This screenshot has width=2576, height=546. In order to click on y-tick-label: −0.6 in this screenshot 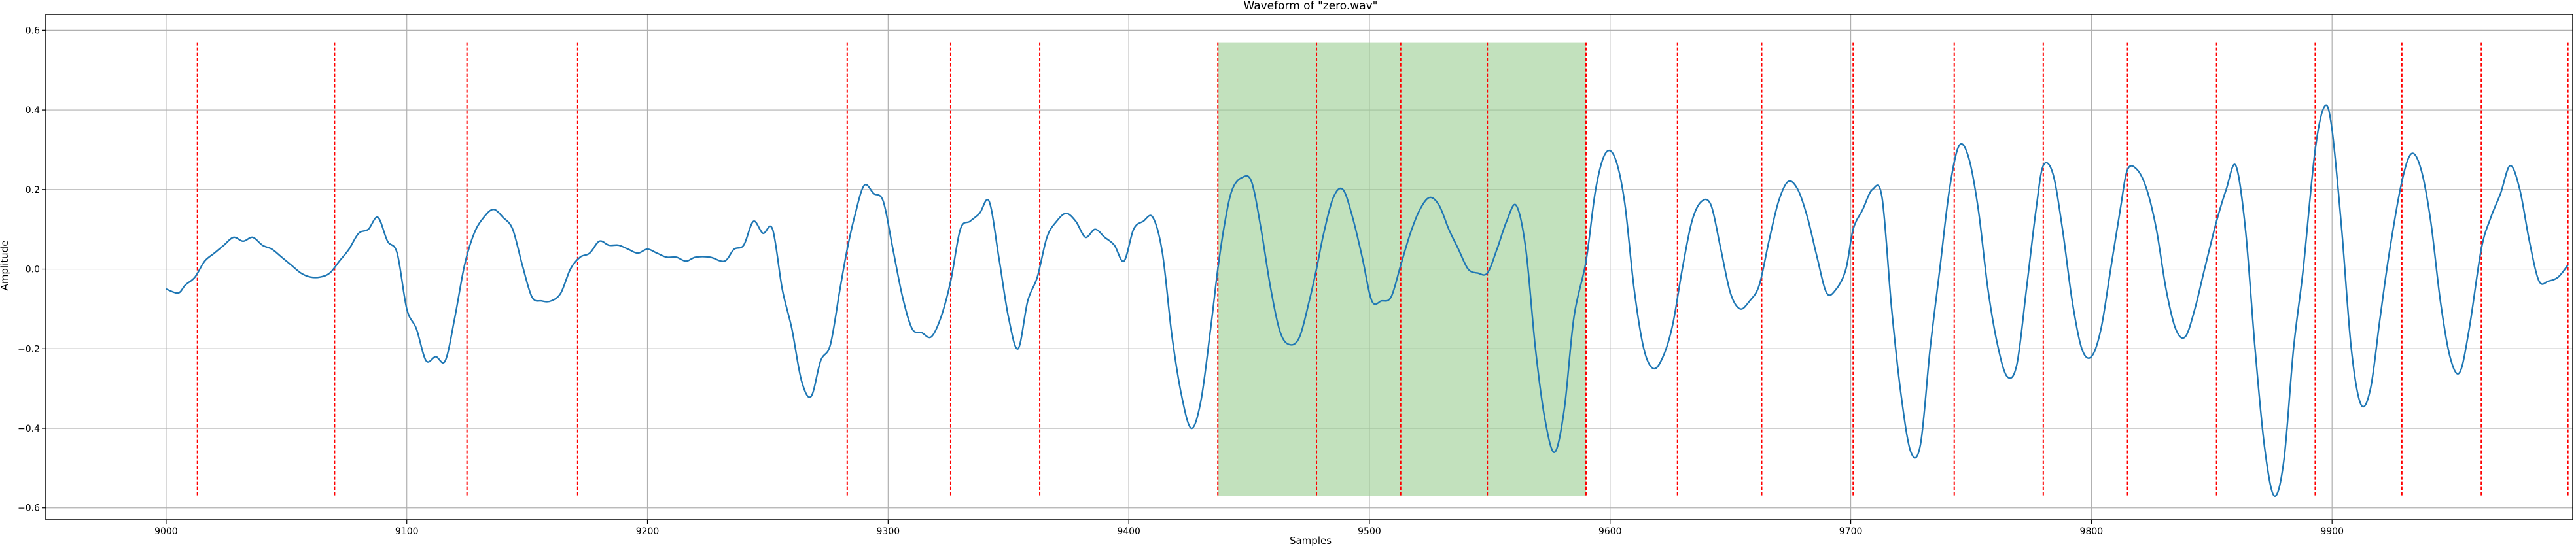, I will do `click(29, 508)`.